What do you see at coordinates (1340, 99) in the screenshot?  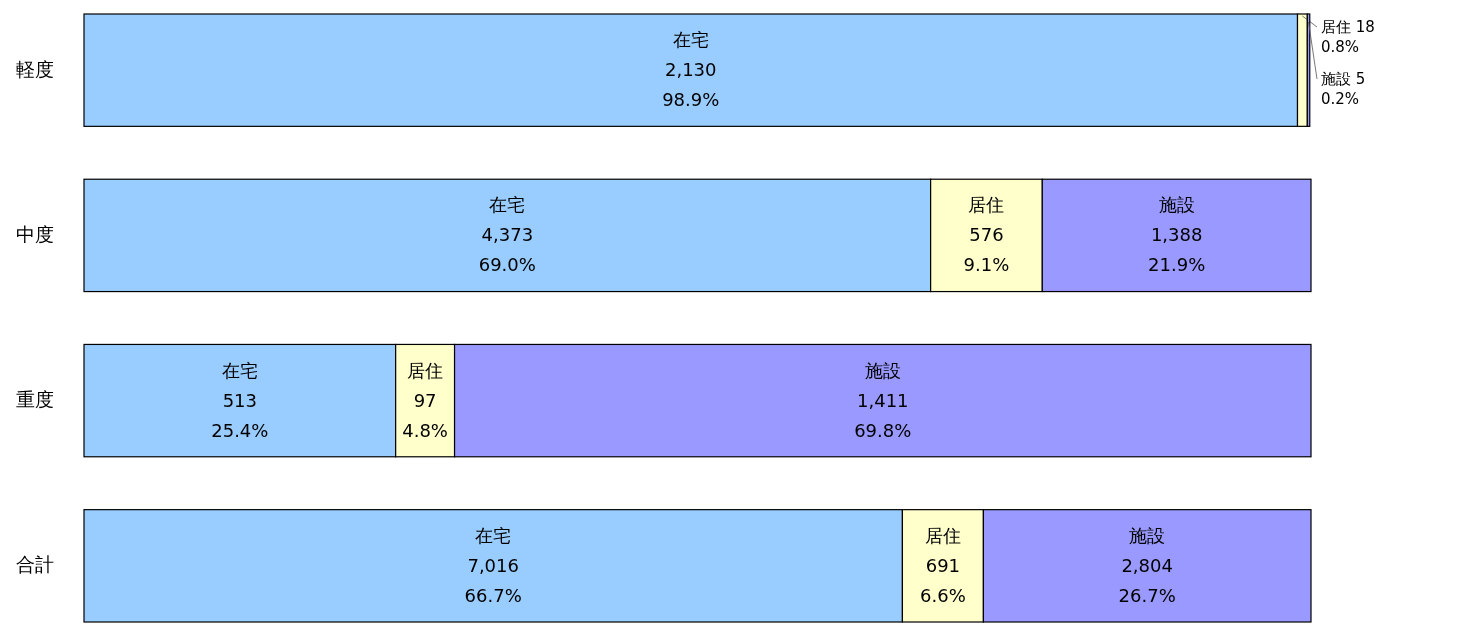 I see `text: 0.2%` at bounding box center [1340, 99].